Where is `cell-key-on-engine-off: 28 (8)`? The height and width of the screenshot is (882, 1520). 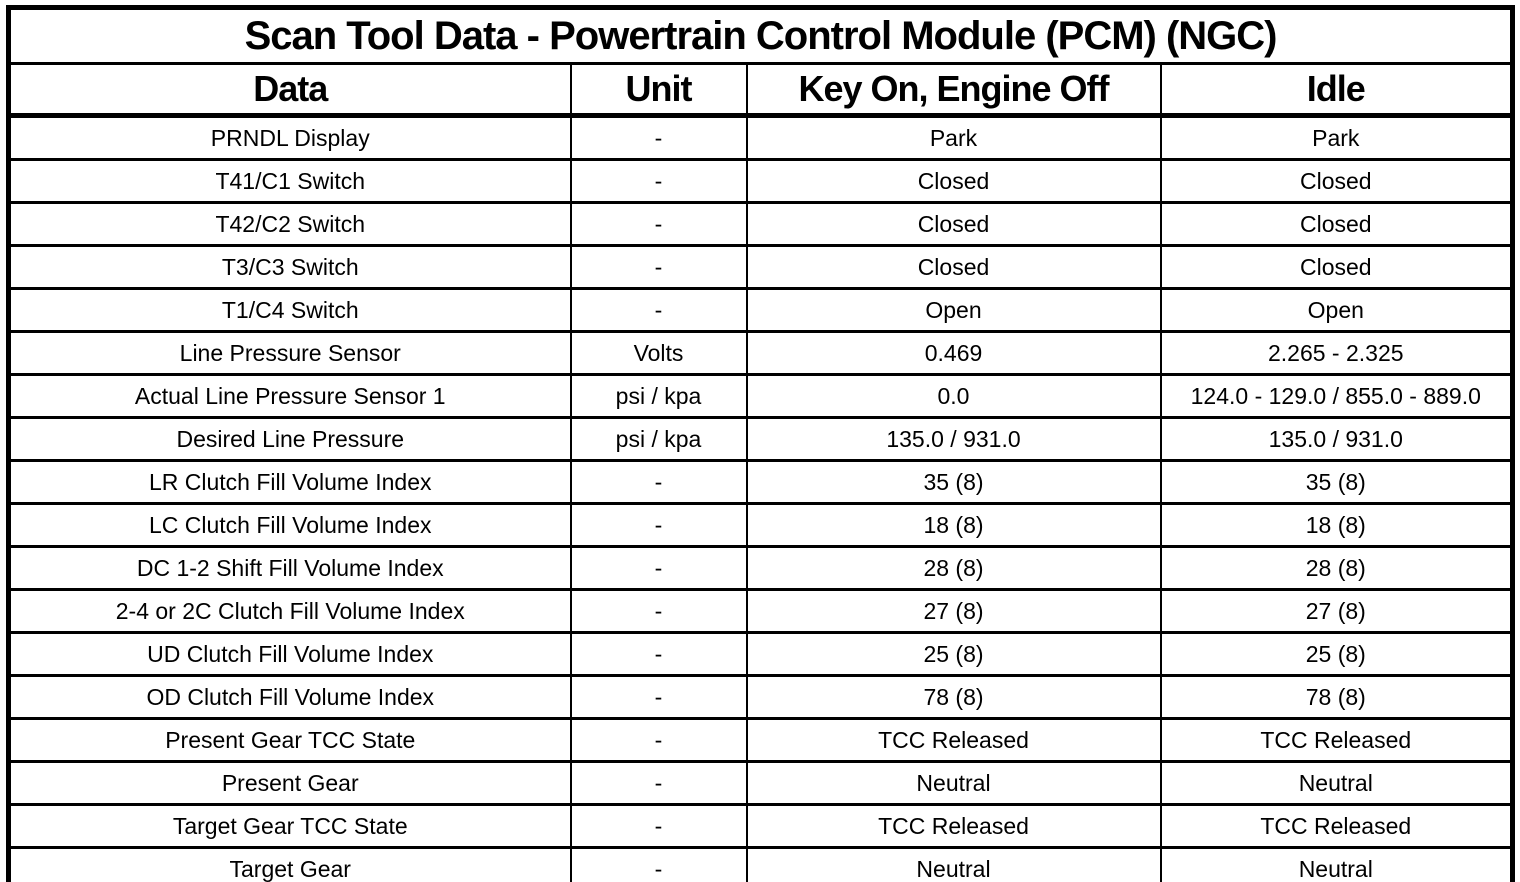
cell-key-on-engine-off: 28 (8) is located at coordinates (953, 568).